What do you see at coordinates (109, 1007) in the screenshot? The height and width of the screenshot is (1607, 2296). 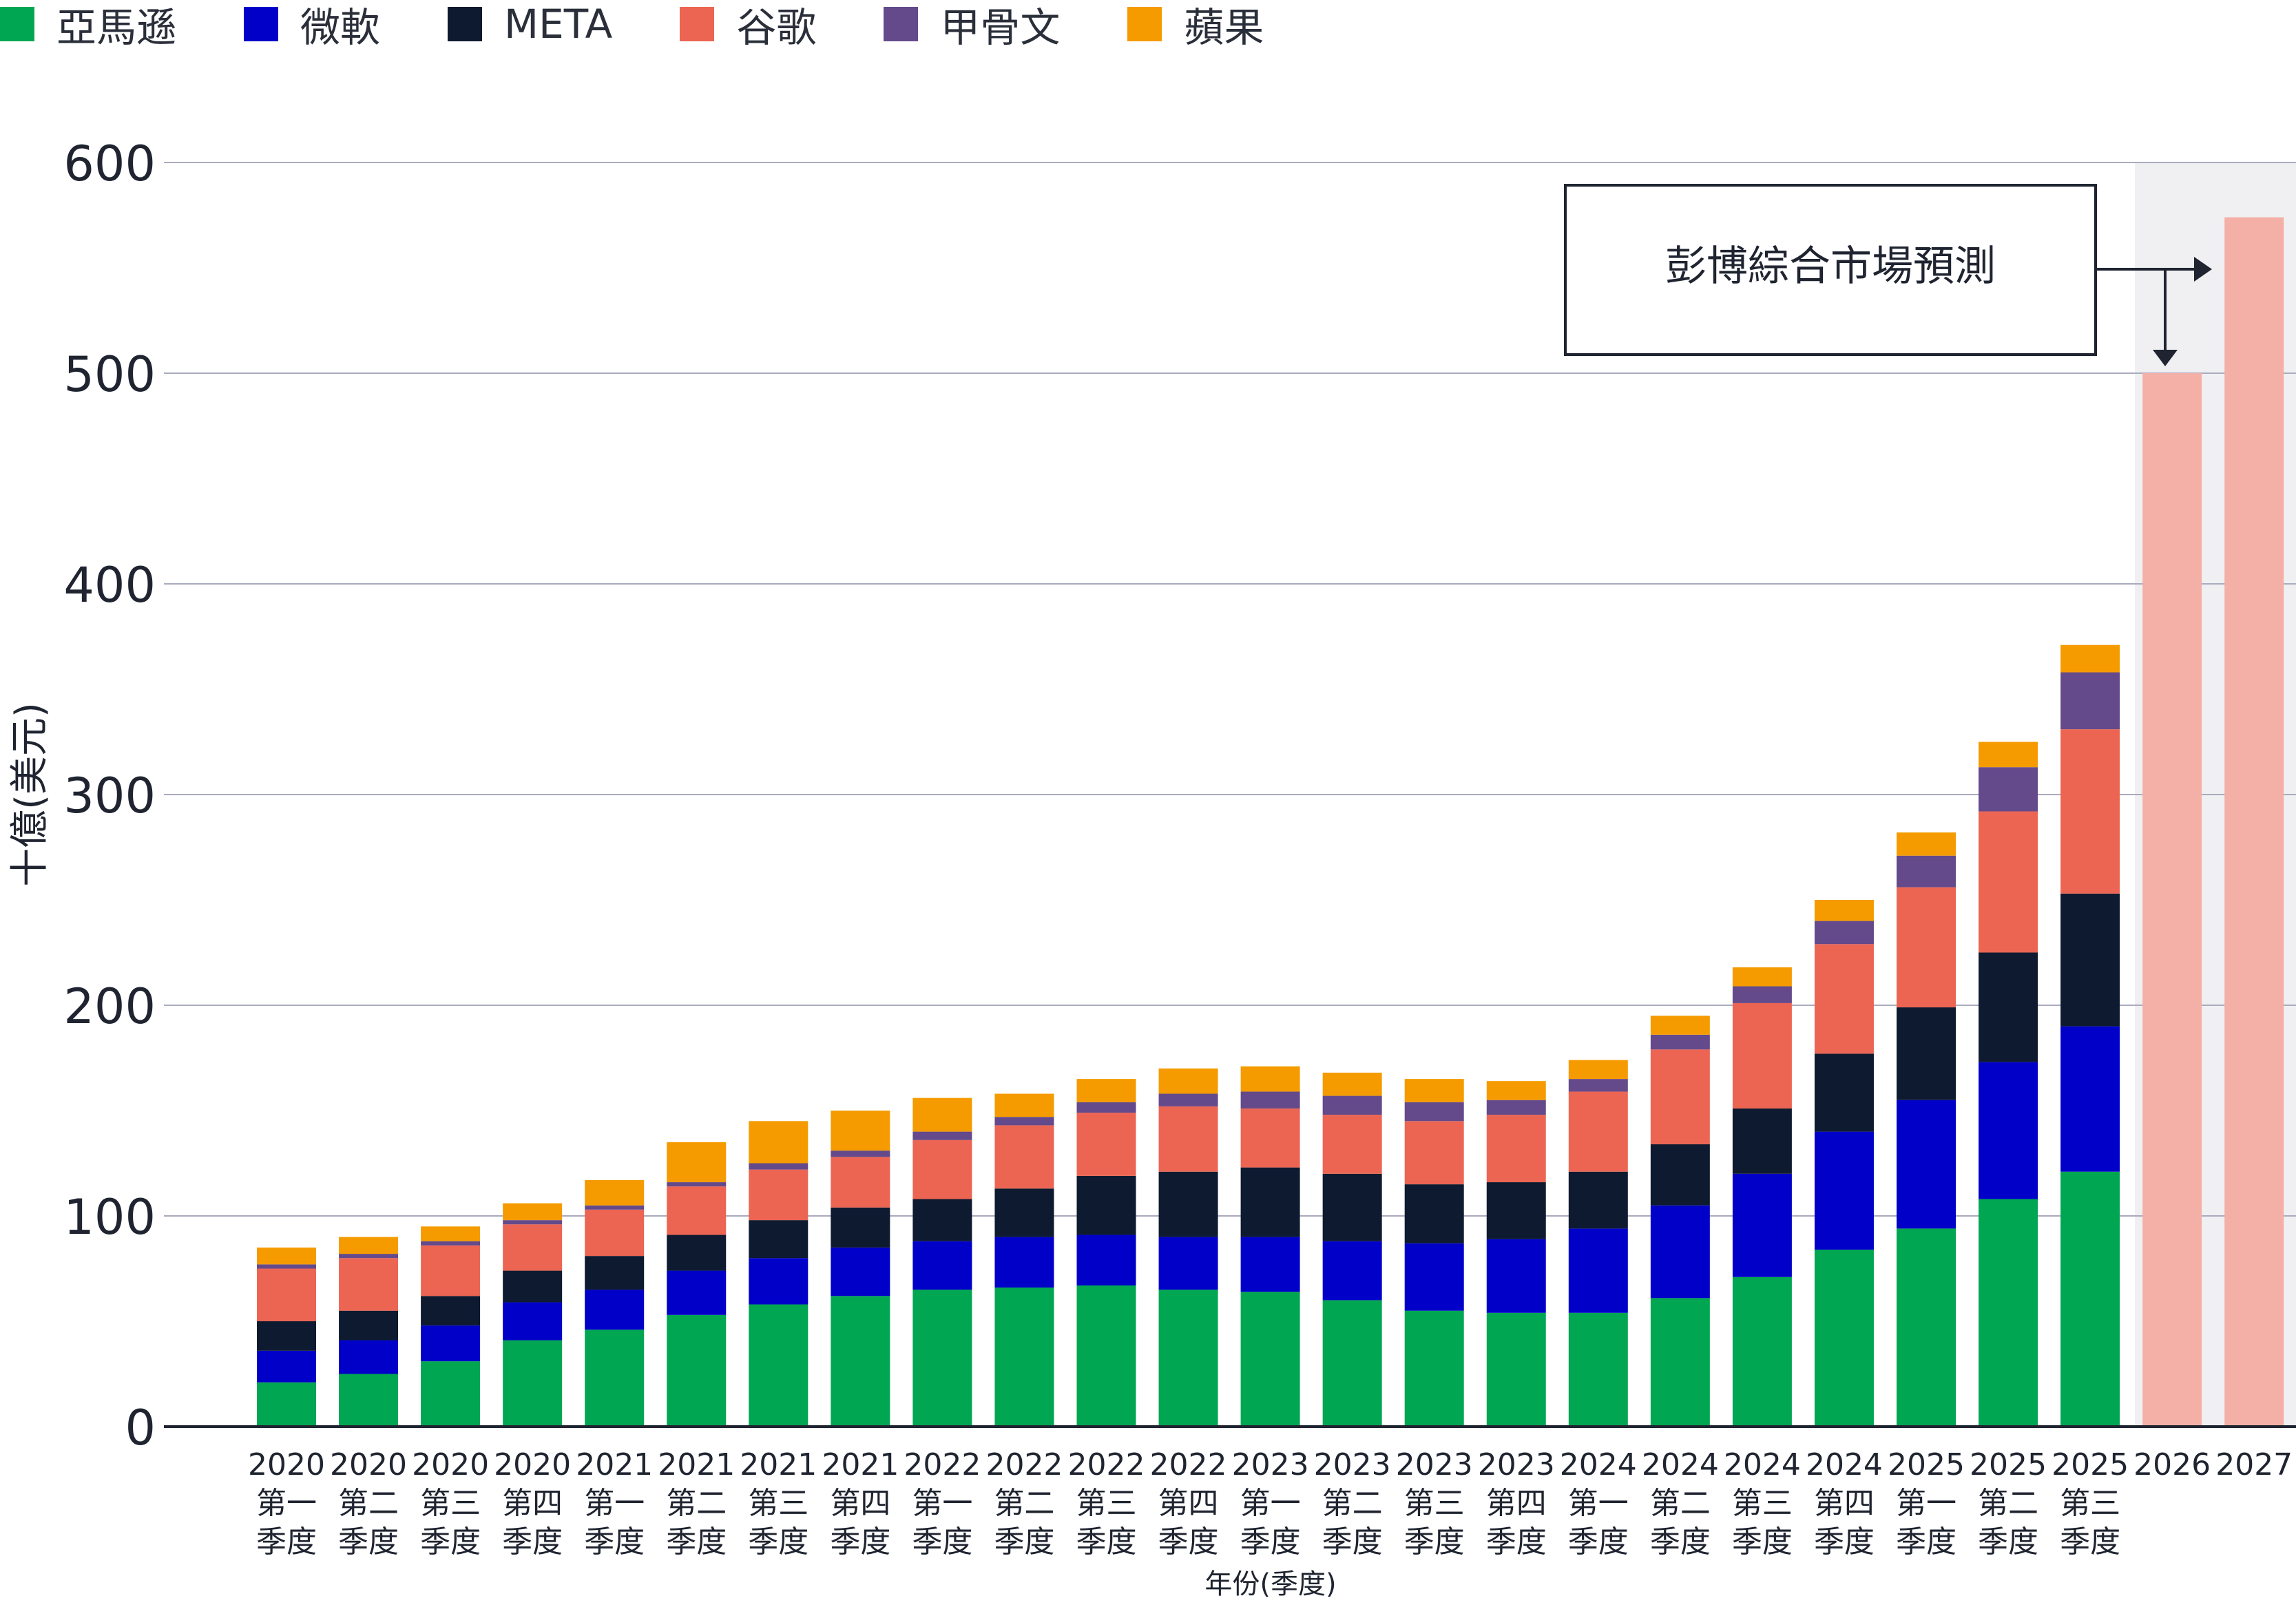 I see `y-tick-label: 200` at bounding box center [109, 1007].